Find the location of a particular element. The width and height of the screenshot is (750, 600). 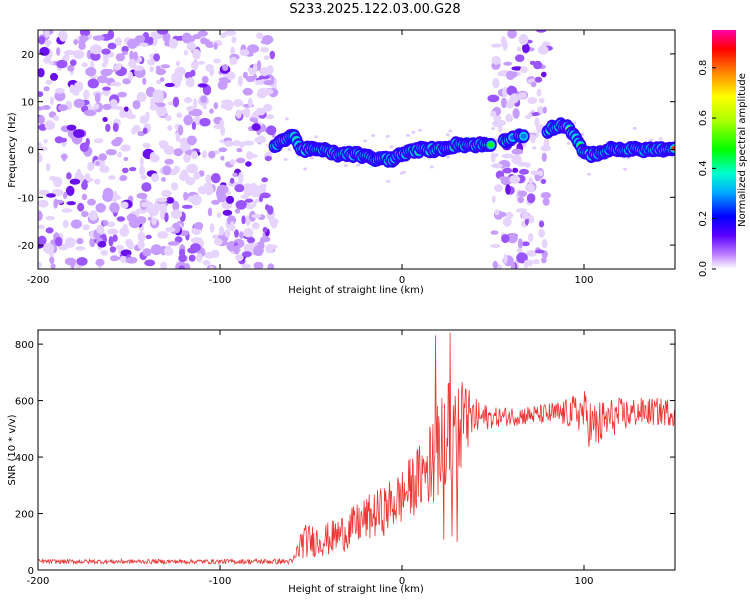

snr-x-axis-label: Height of straight line (km) is located at coordinates (356, 589).